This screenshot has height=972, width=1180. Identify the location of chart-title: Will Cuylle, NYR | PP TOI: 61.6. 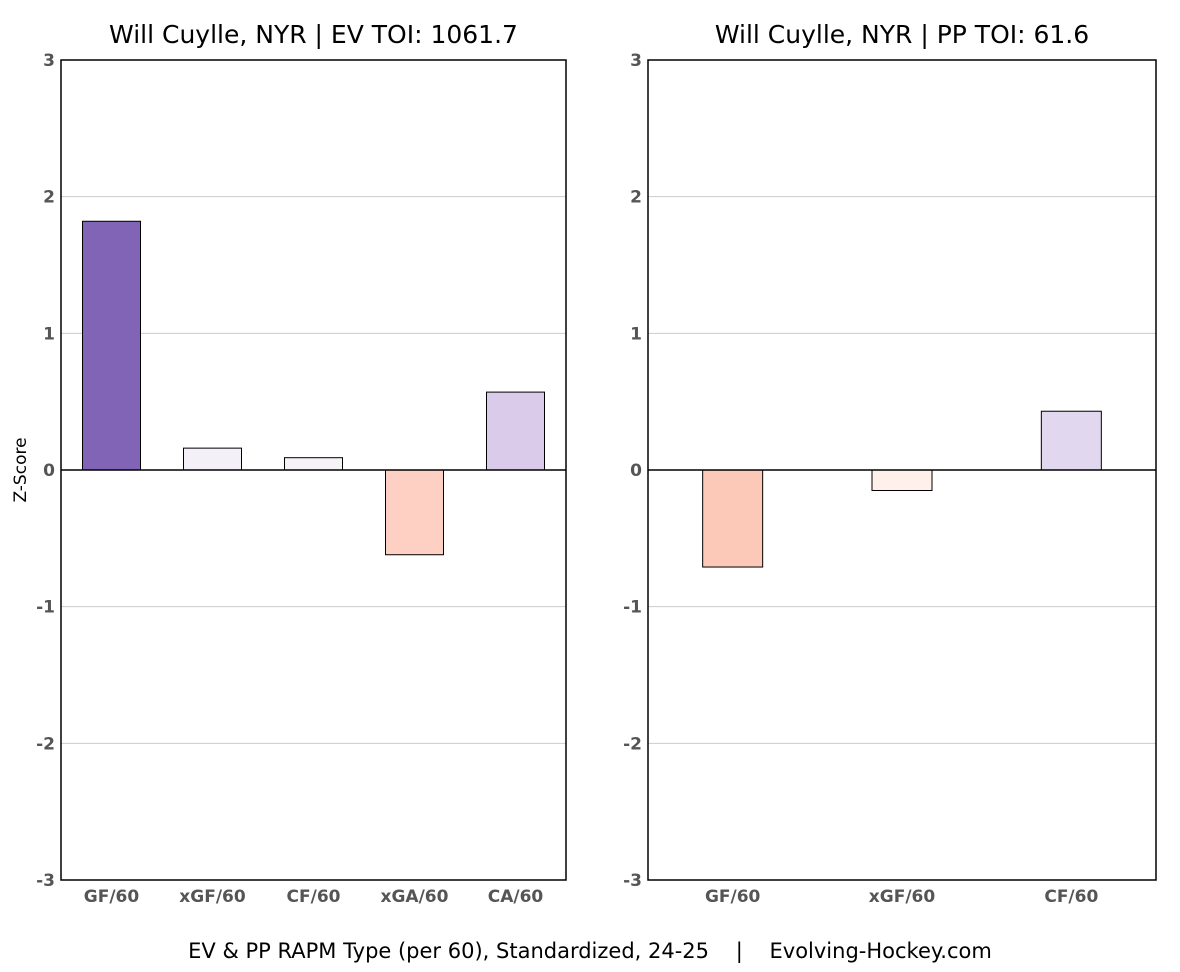
(902, 34).